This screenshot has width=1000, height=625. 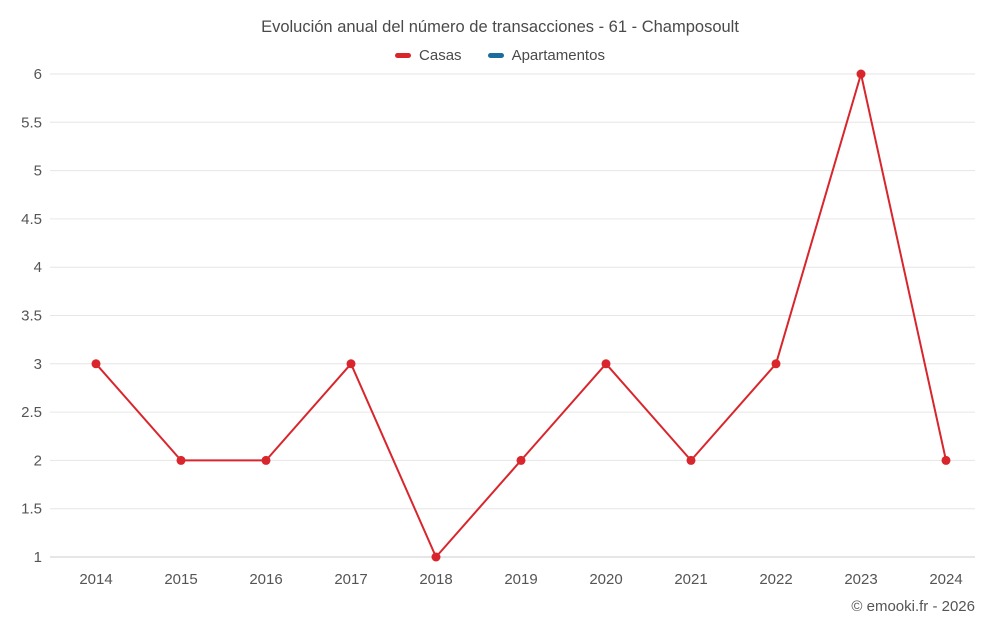 I want to click on x-axis-tick-label: 2015, so click(x=180, y=579).